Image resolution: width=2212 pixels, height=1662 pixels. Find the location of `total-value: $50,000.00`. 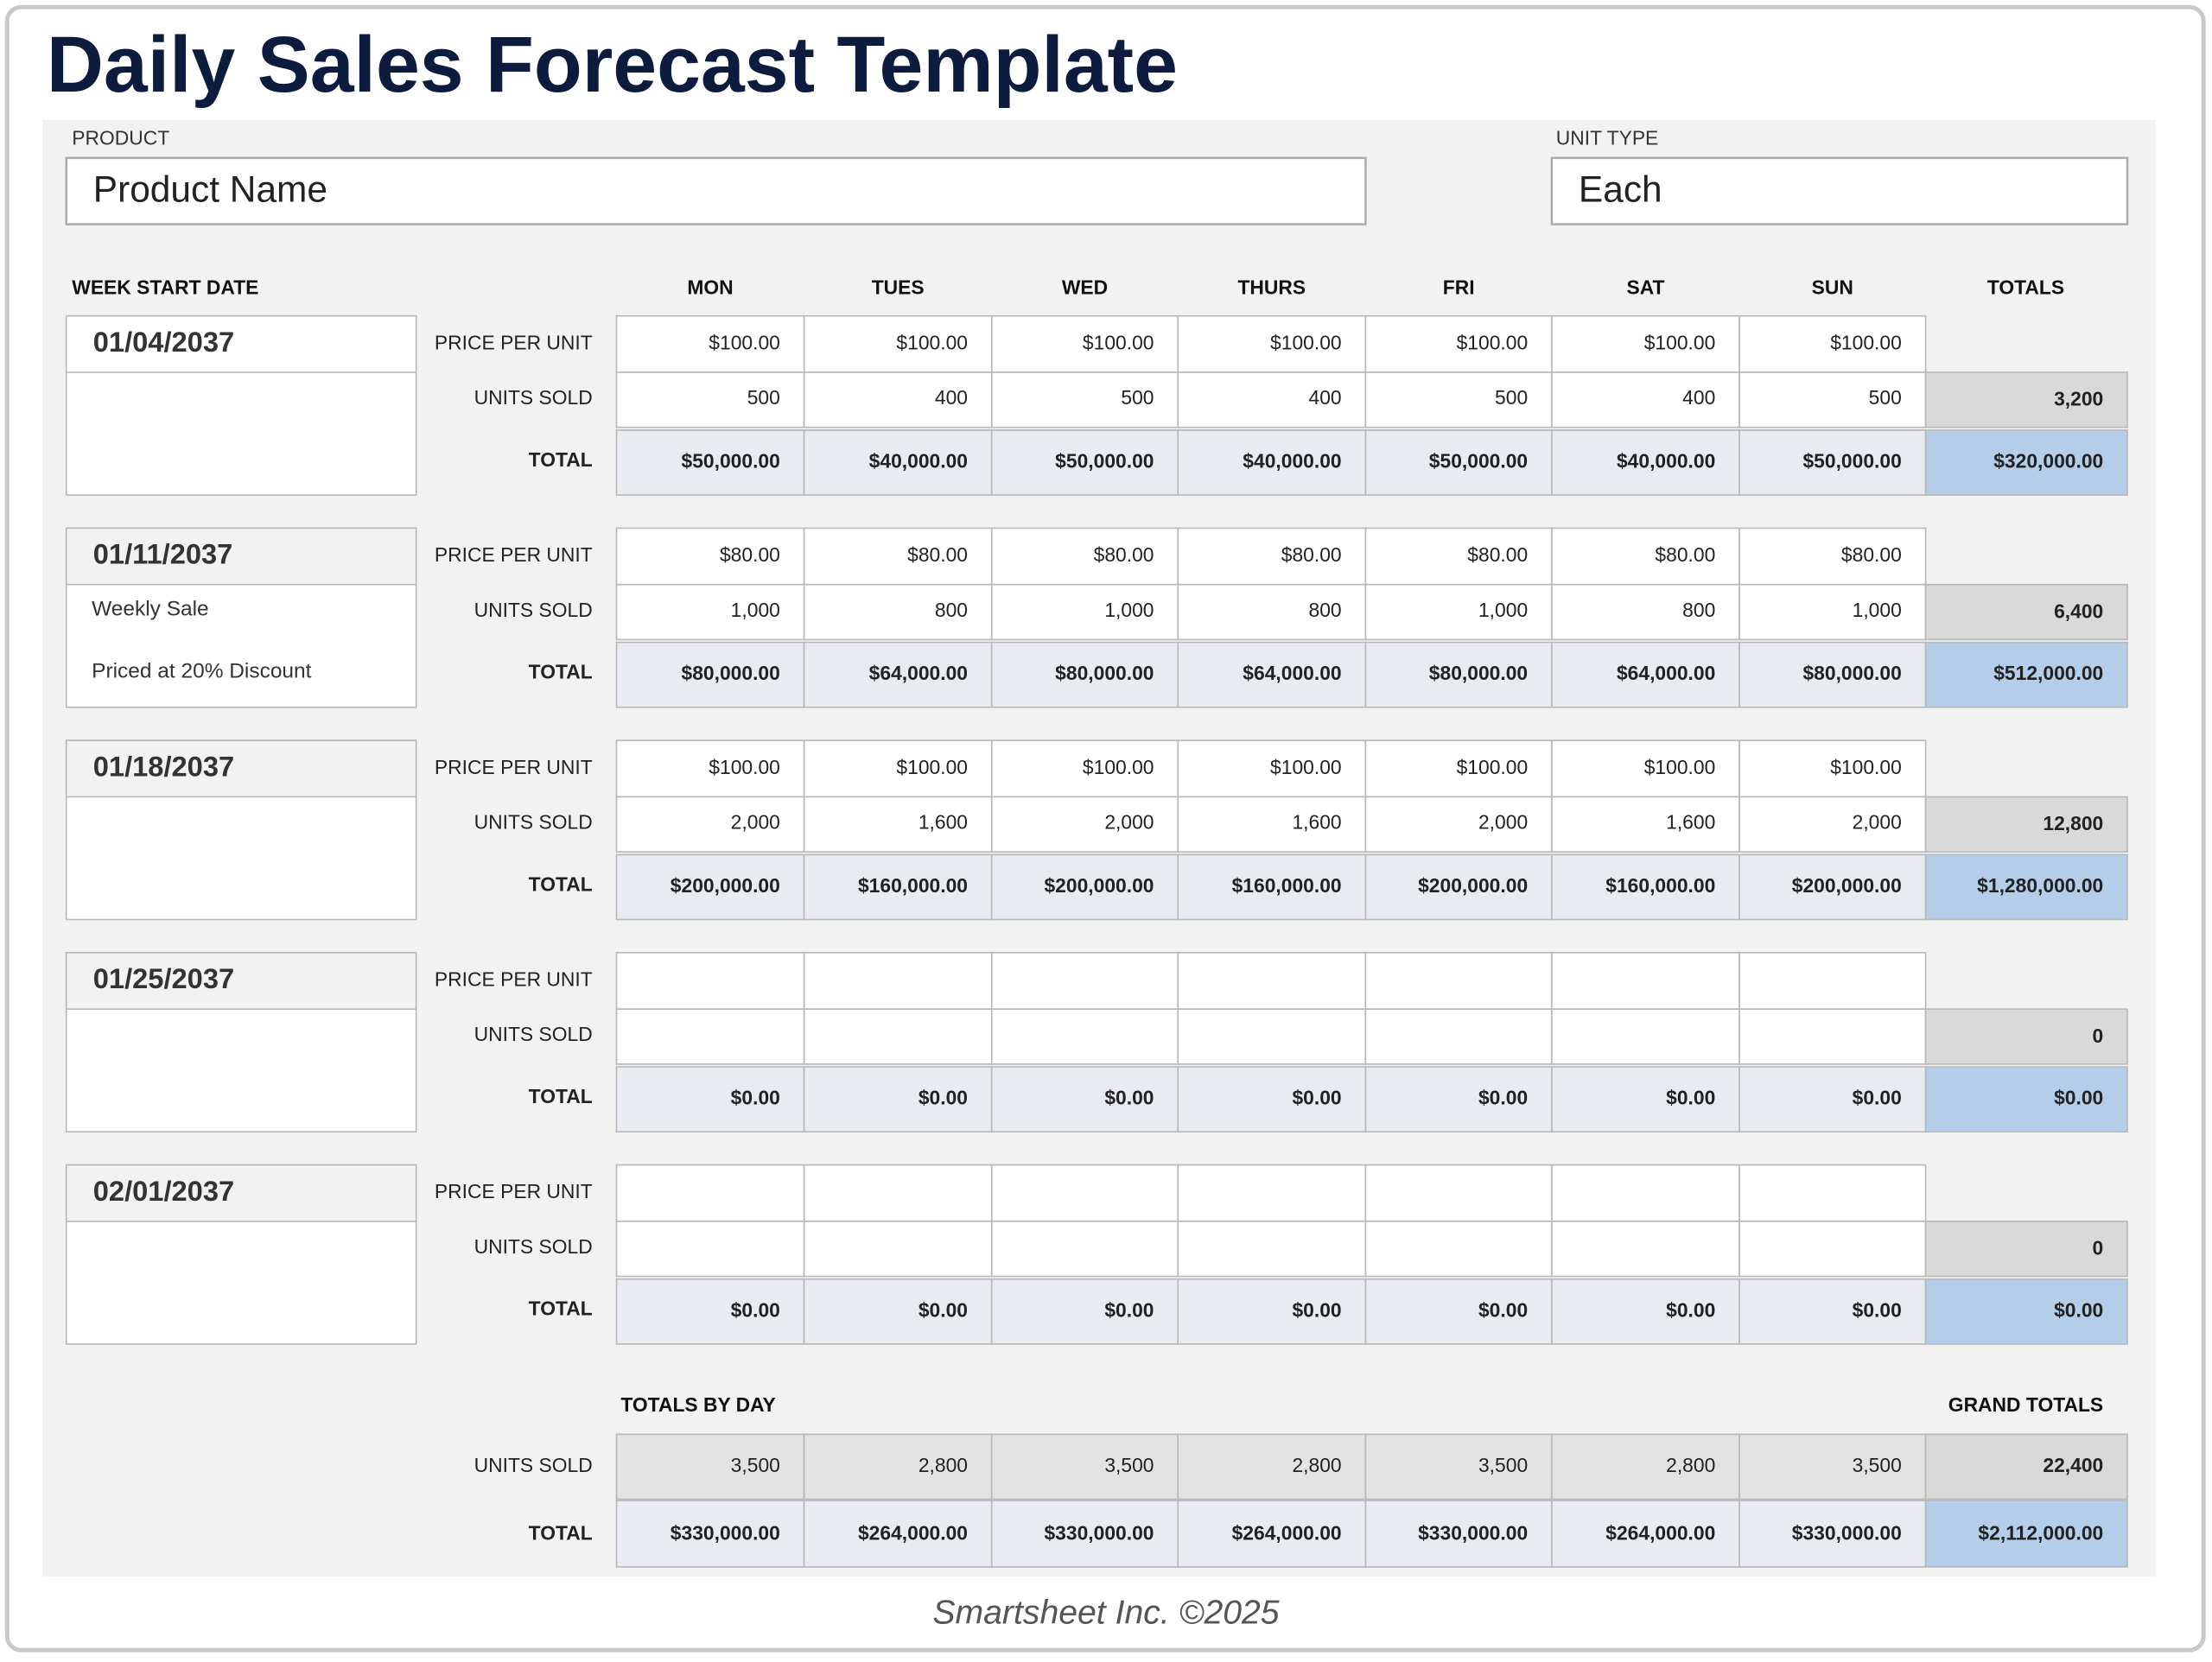

total-value: $50,000.00 is located at coordinates (731, 461).